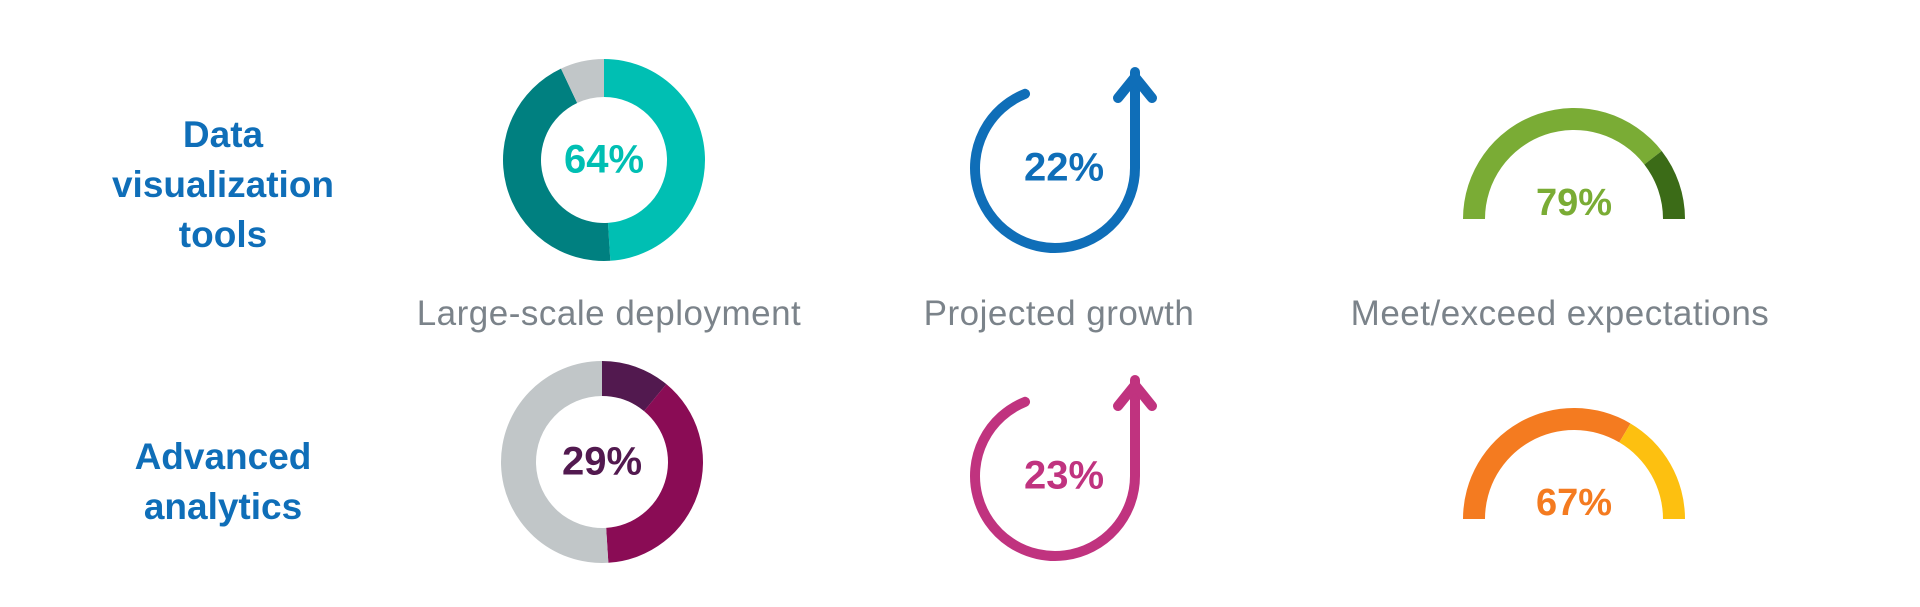 Image resolution: width=1920 pixels, height=607 pixels. Describe the element at coordinates (223, 456) in the screenshot. I see `row-label-line: Advanced` at that location.